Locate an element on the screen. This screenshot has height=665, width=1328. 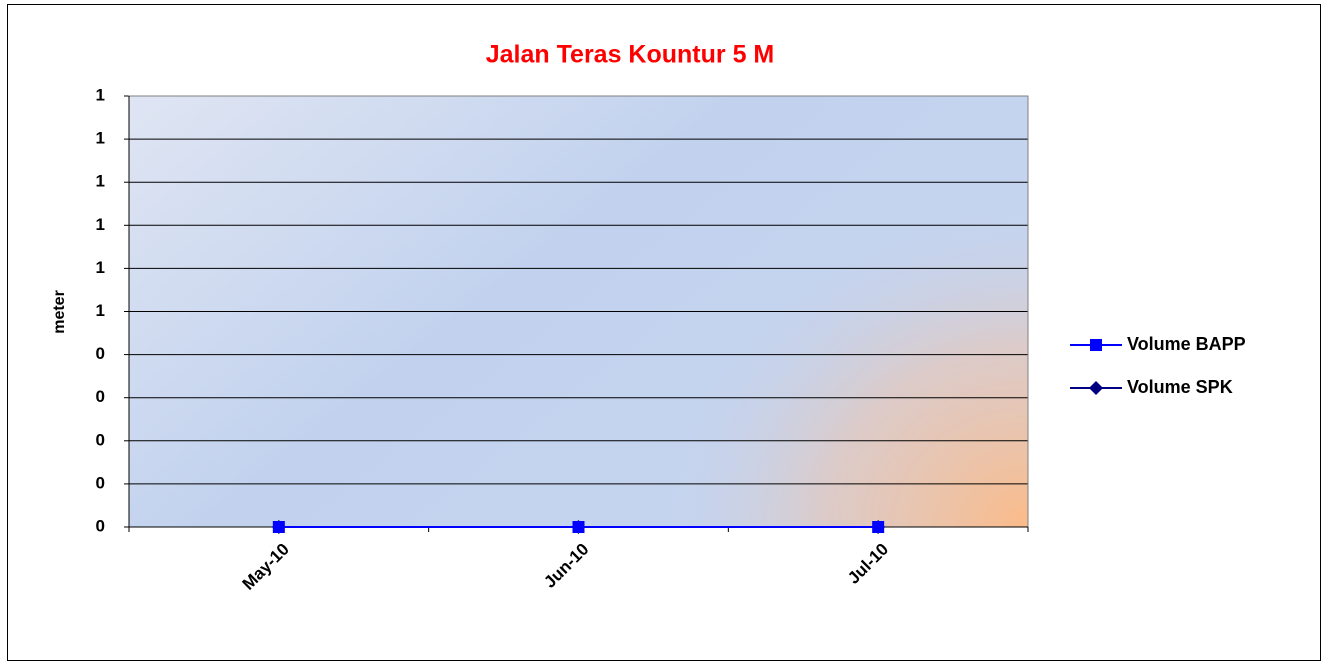
chart-title: Jalan Teras Kountur 5 M is located at coordinates (630, 55).